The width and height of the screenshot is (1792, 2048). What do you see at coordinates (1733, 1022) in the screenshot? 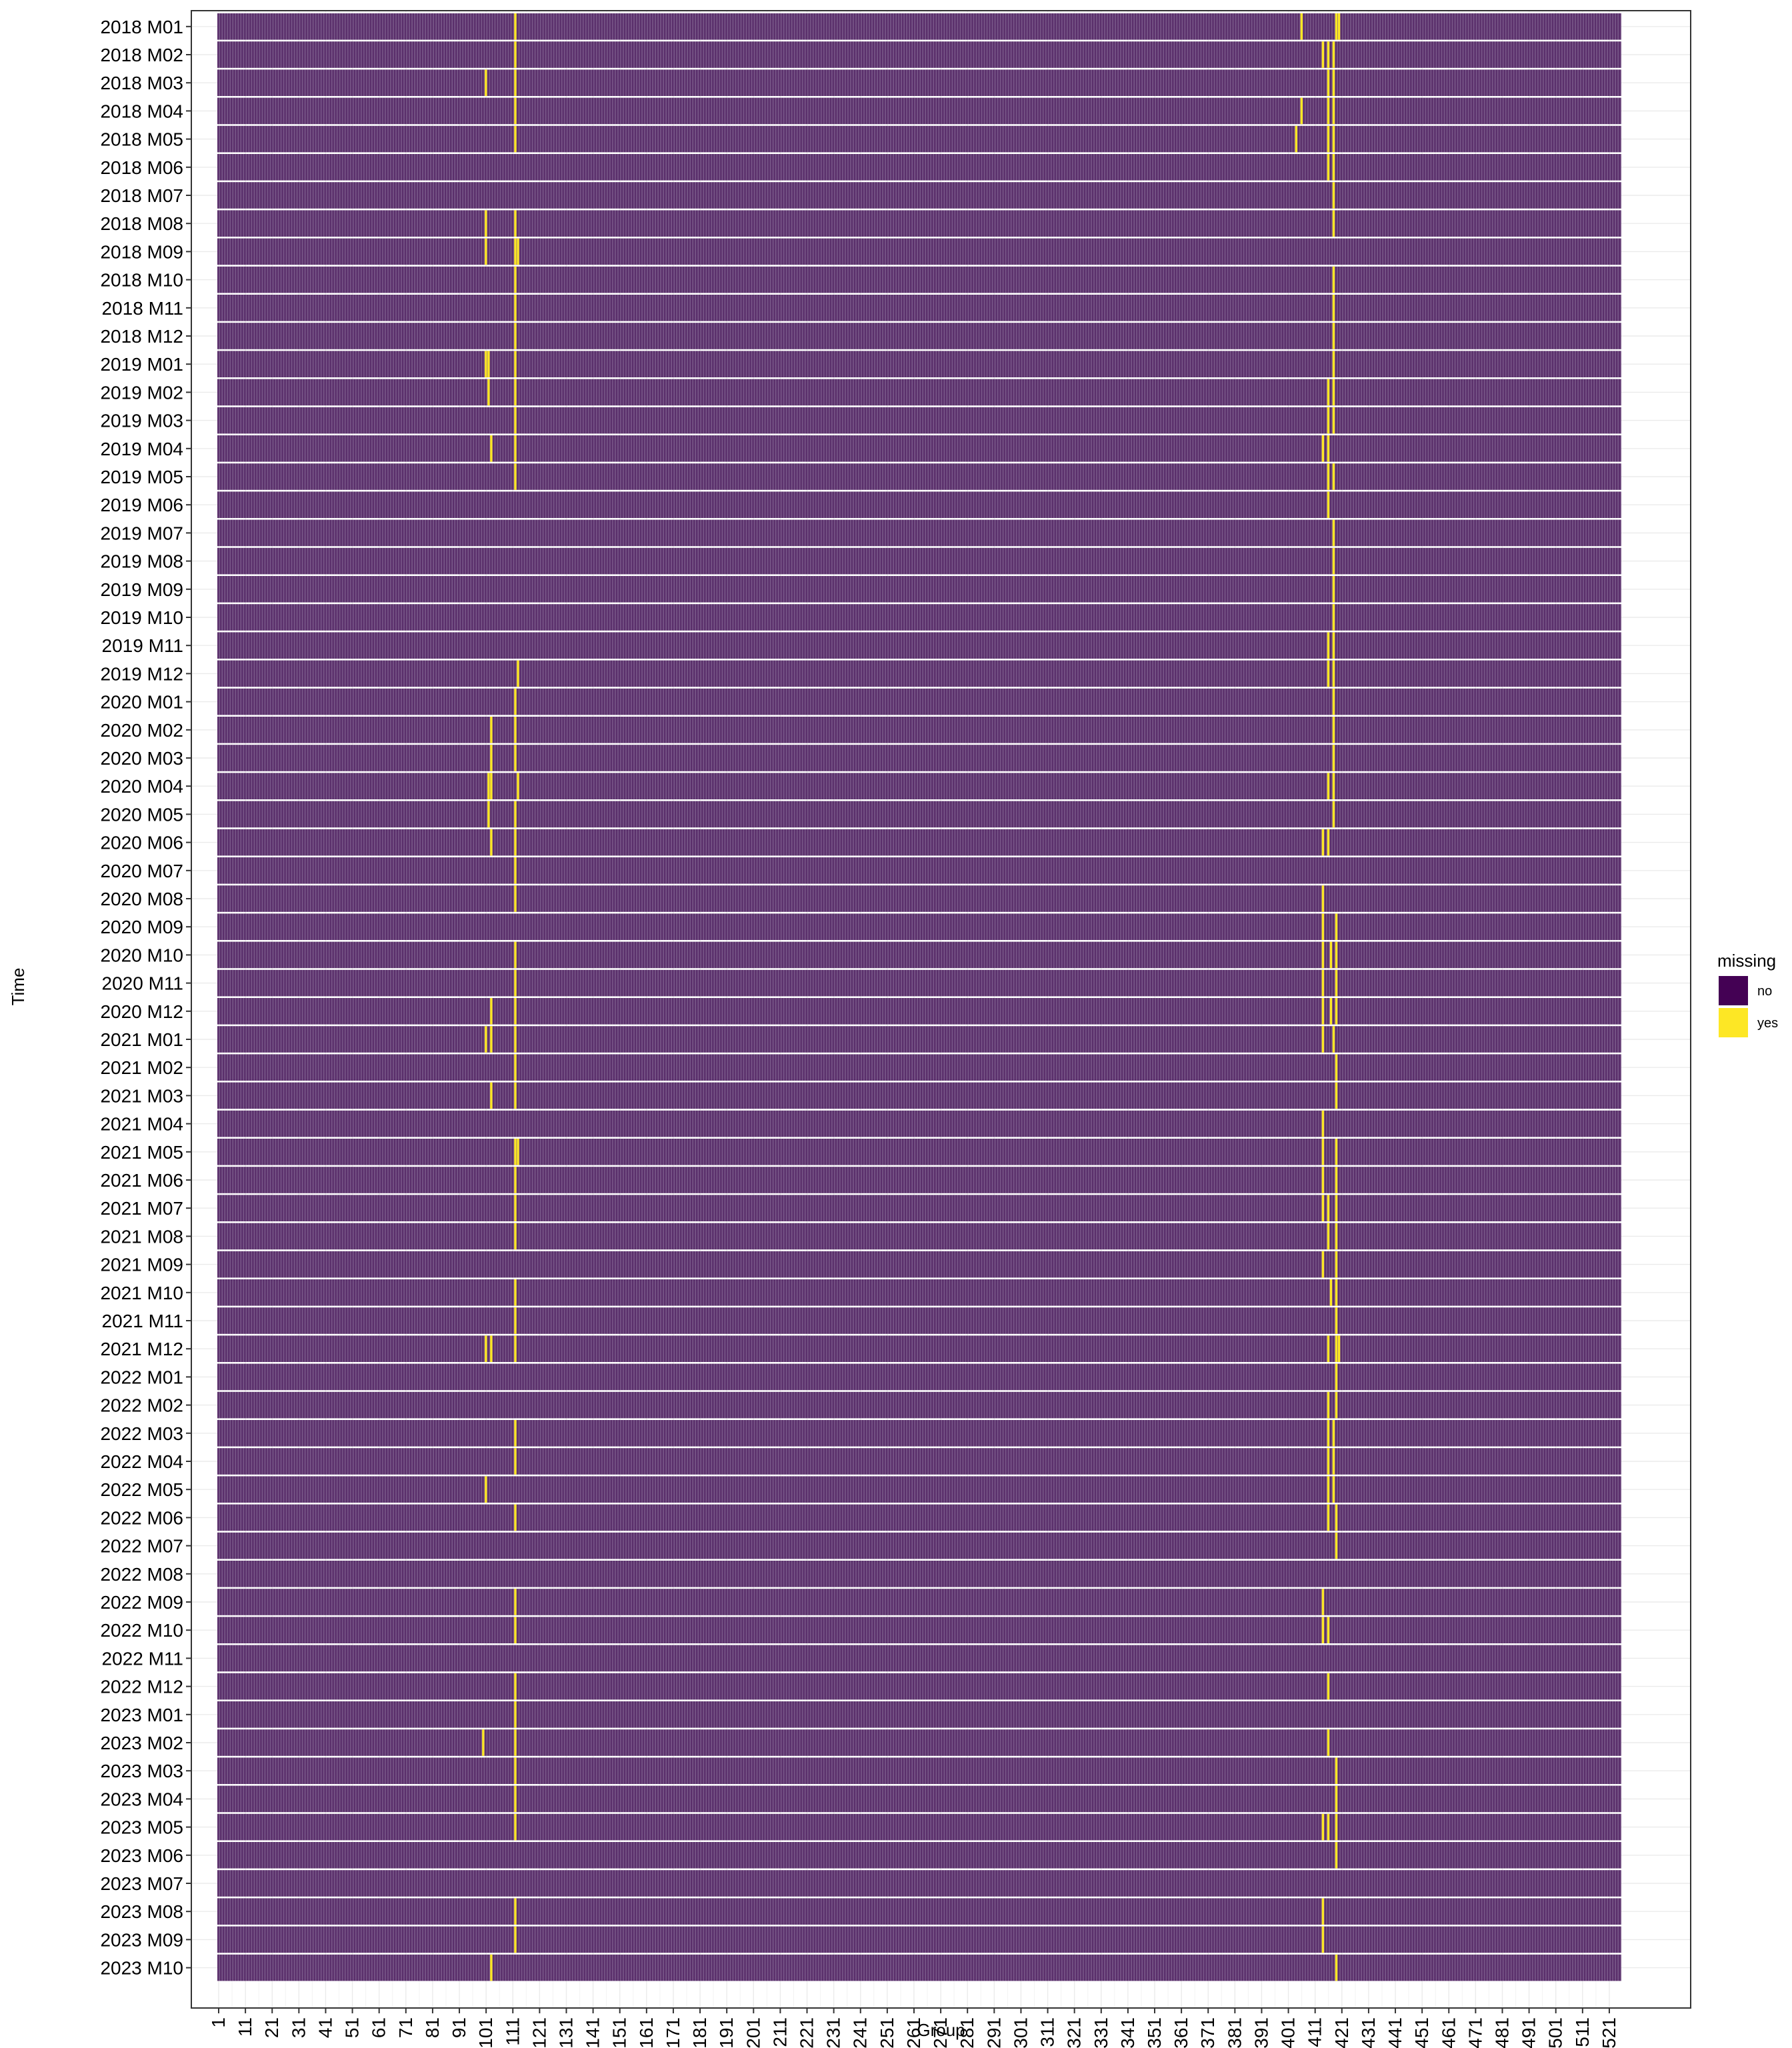
I see `legend-key-yes` at bounding box center [1733, 1022].